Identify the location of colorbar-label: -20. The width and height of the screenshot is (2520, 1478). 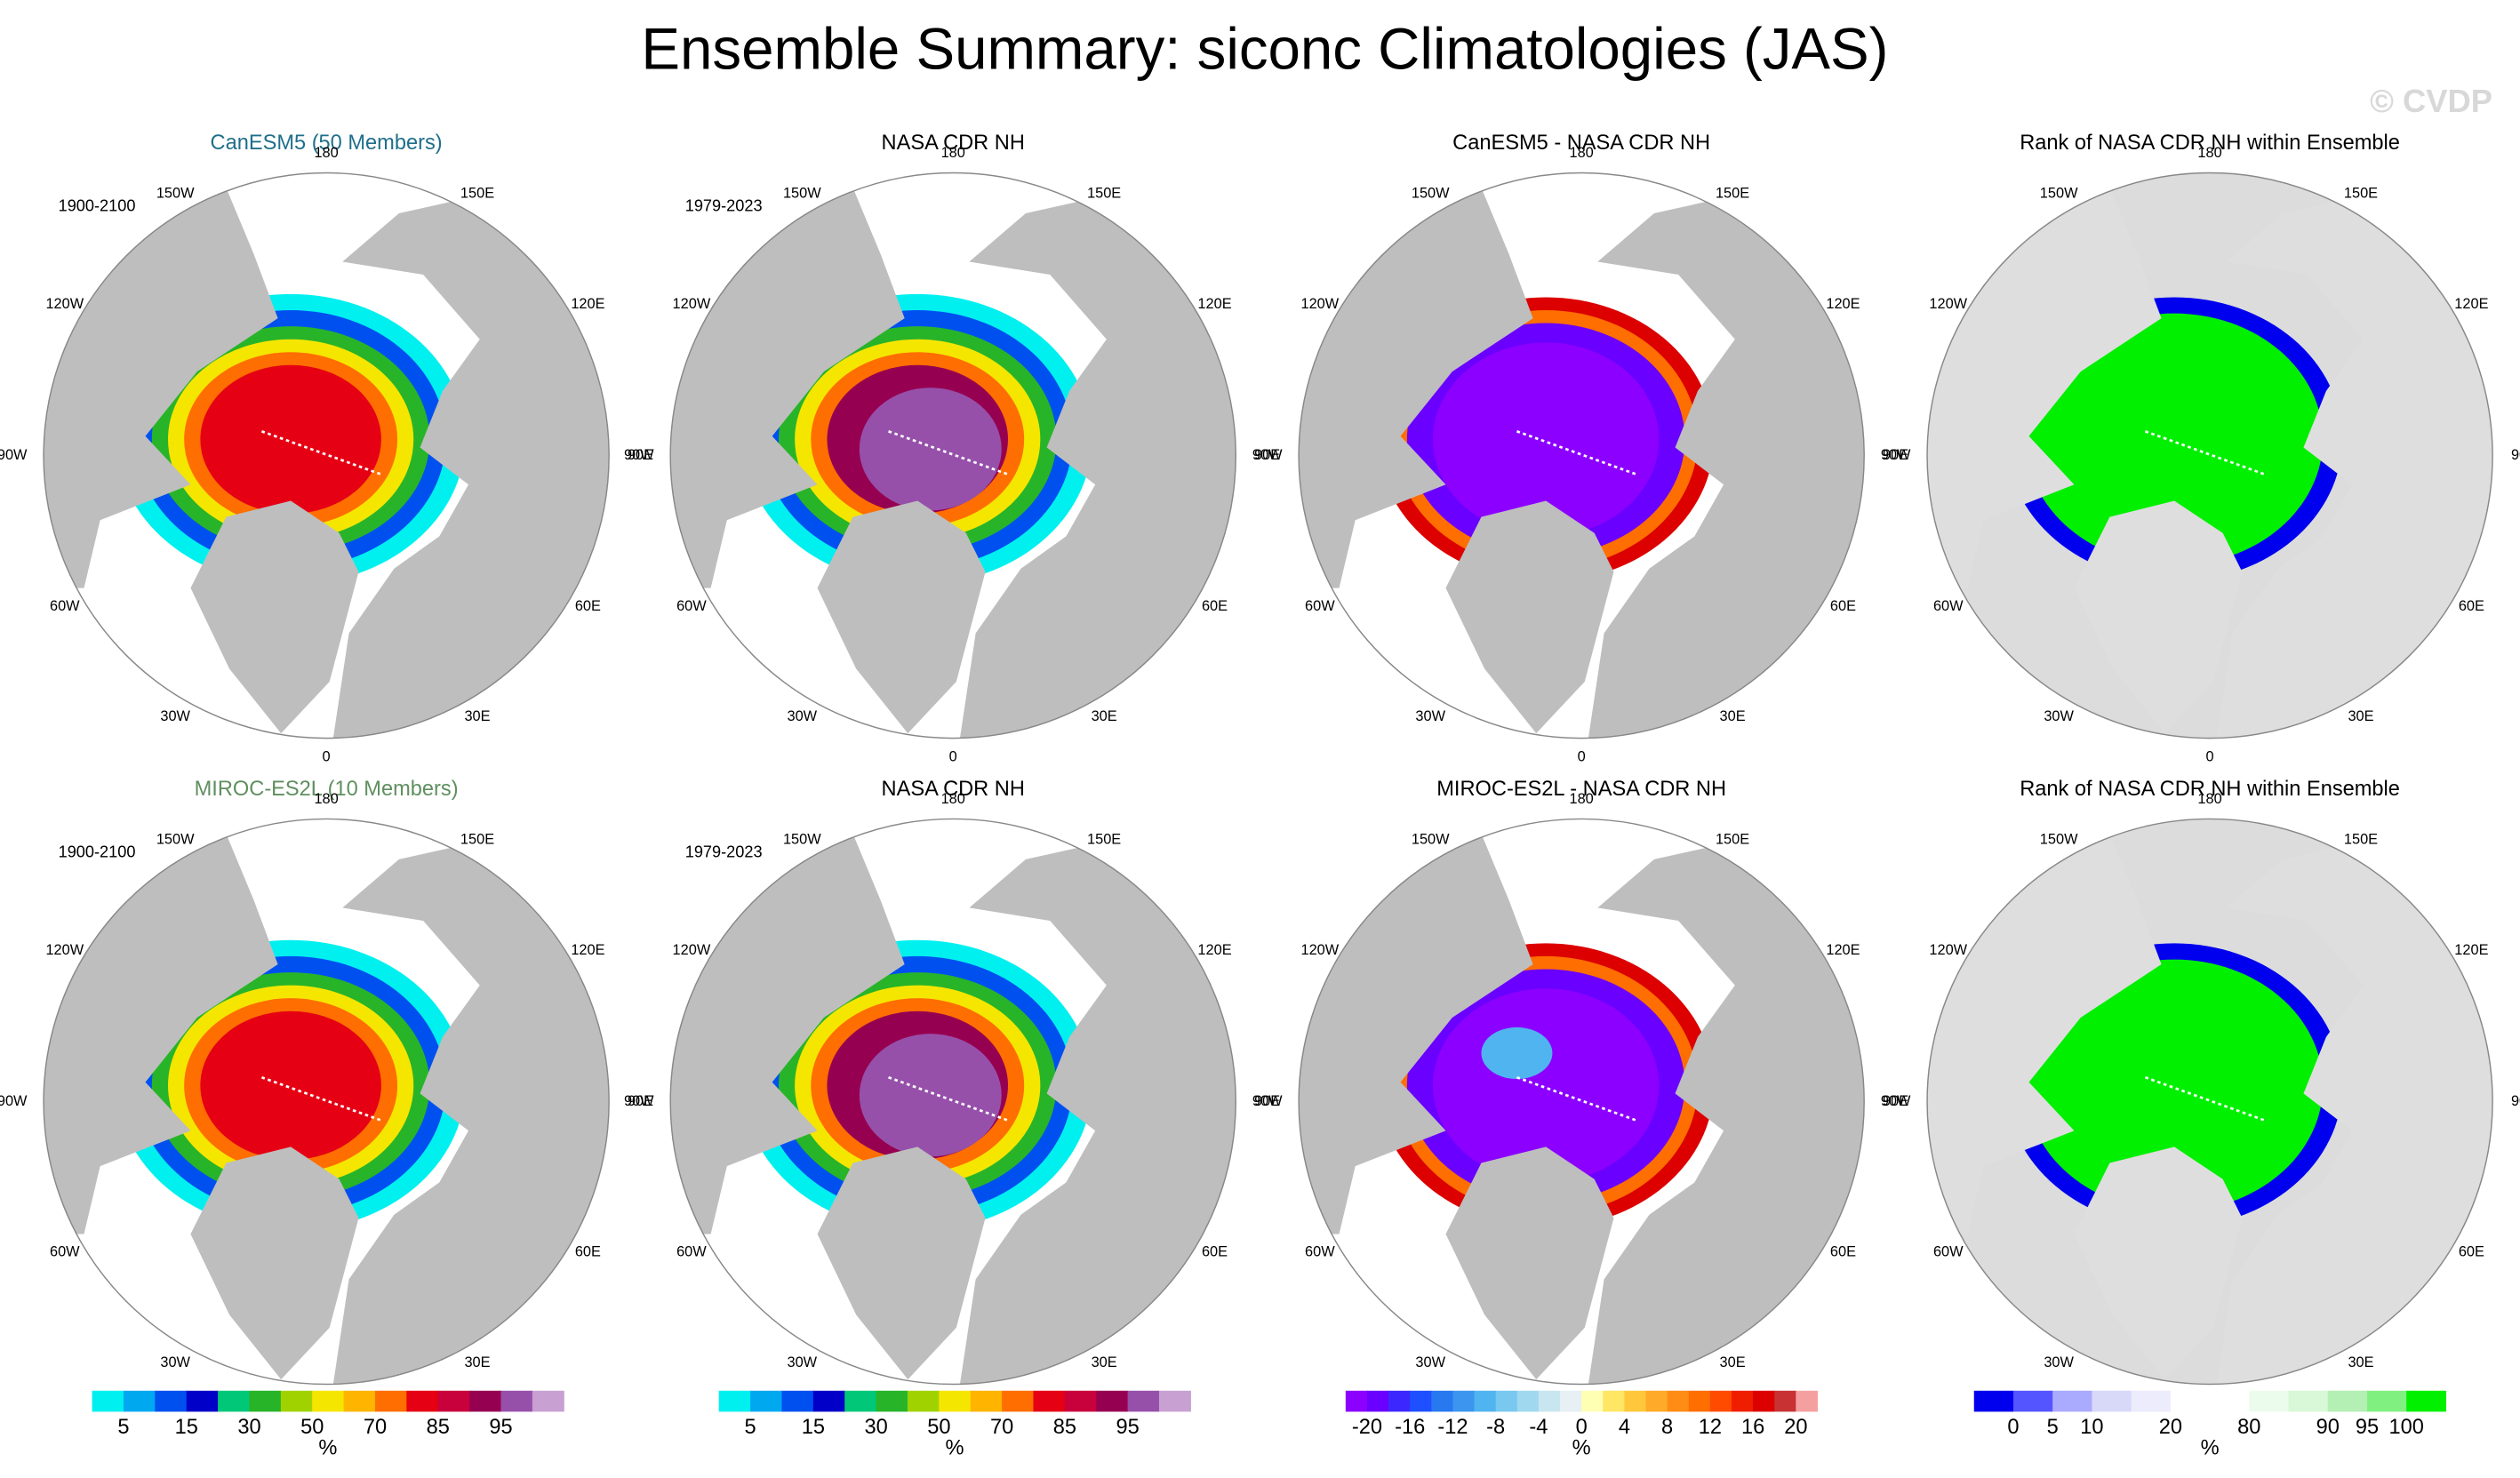
(1367, 1427).